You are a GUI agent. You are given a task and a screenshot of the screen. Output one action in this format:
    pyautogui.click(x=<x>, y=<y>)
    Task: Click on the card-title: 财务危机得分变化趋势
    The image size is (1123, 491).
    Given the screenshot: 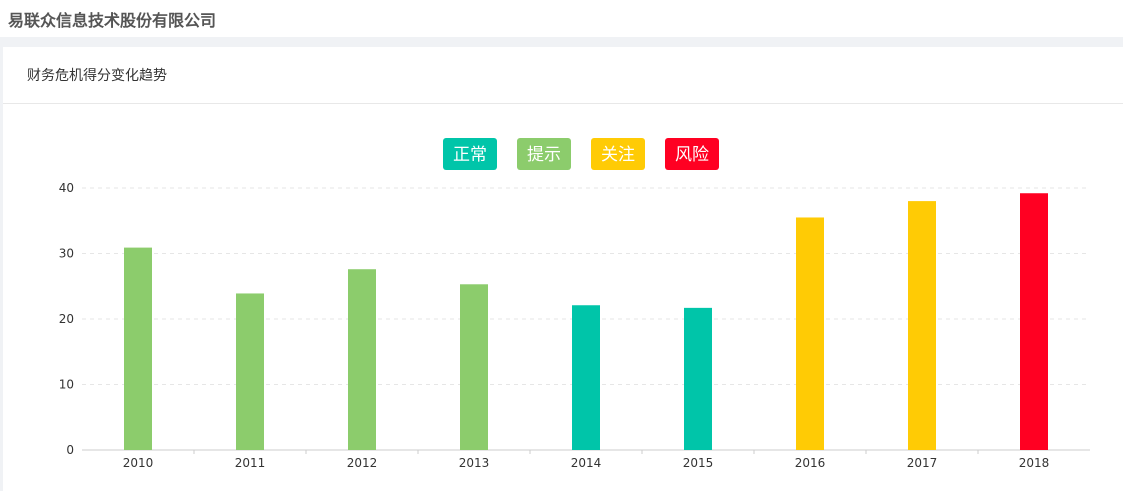 What is the action you would take?
    pyautogui.click(x=97, y=76)
    